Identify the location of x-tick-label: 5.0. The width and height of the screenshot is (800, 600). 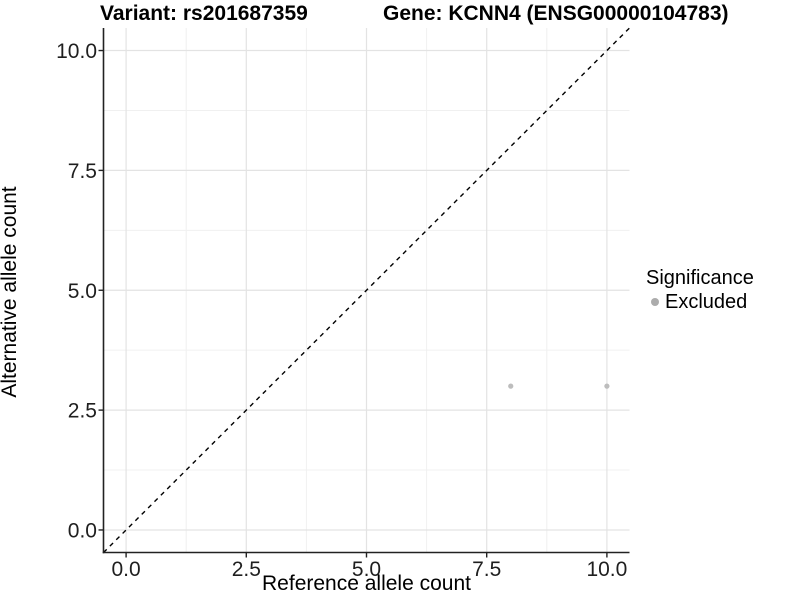
(366, 569).